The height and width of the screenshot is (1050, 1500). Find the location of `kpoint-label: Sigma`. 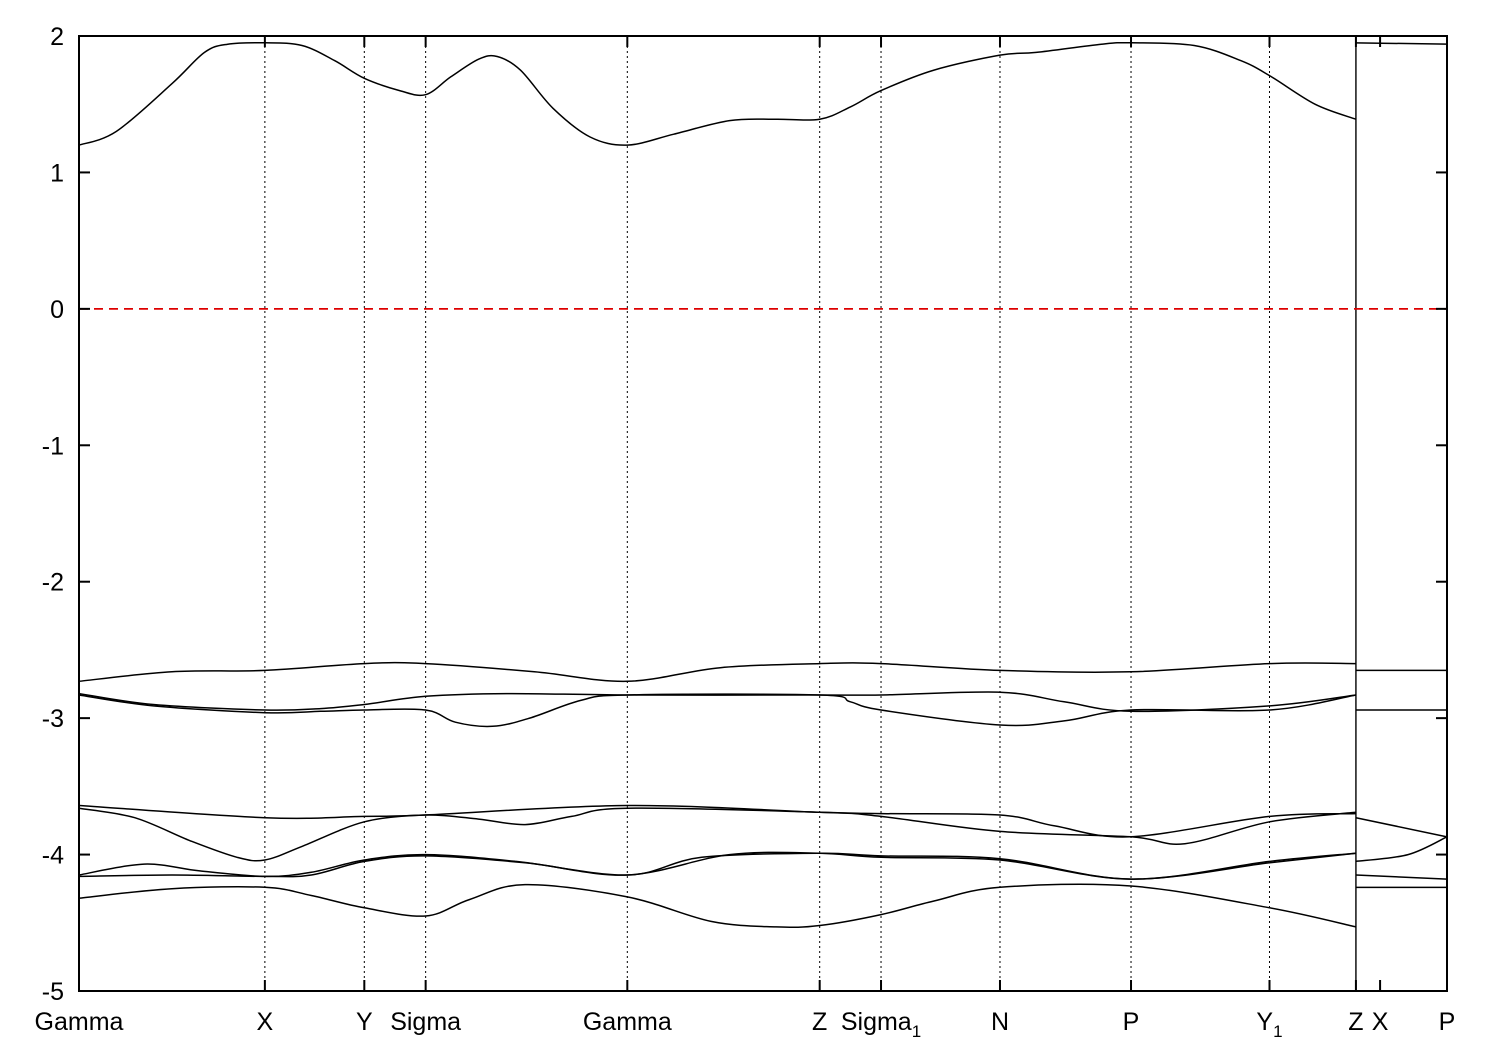

kpoint-label: Sigma is located at coordinates (425, 1022).